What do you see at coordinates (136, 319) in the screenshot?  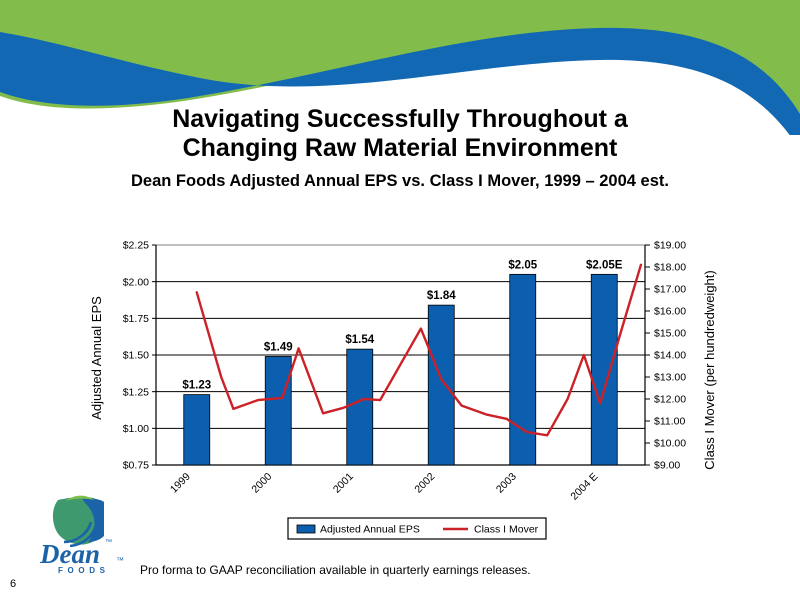 I see `left-axis-tick-label: $1.75` at bounding box center [136, 319].